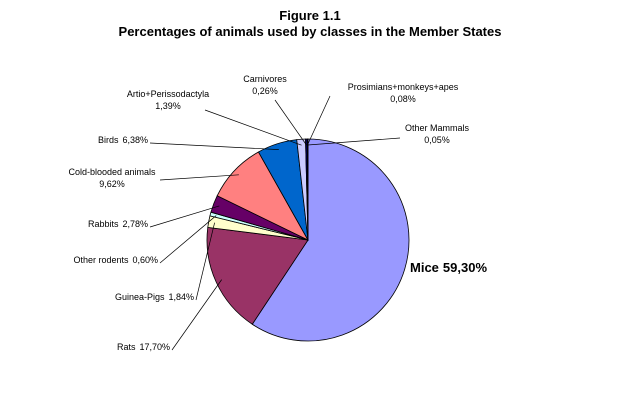 This screenshot has height=400, width=625. Describe the element at coordinates (403, 93) in the screenshot. I see `data-label: Prosimians+monkeys+apes 0,08%` at that location.